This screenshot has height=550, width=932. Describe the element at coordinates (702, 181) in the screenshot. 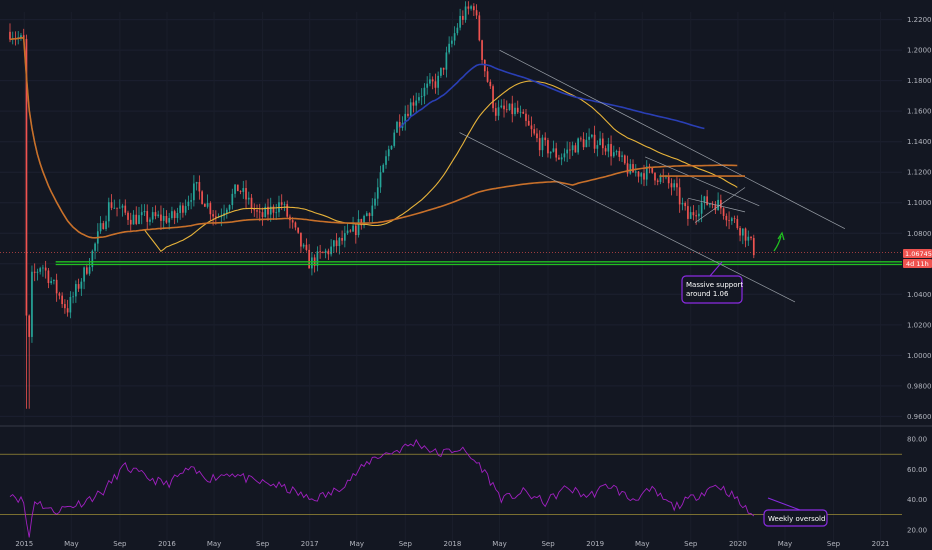

I see `wedge-upper` at that location.